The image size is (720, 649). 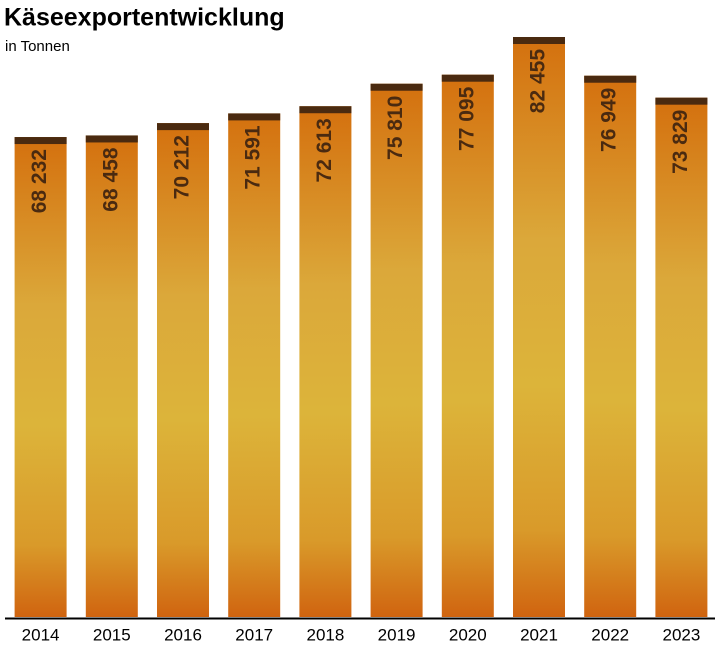 I want to click on x-tick-label: 2018, so click(x=325, y=634).